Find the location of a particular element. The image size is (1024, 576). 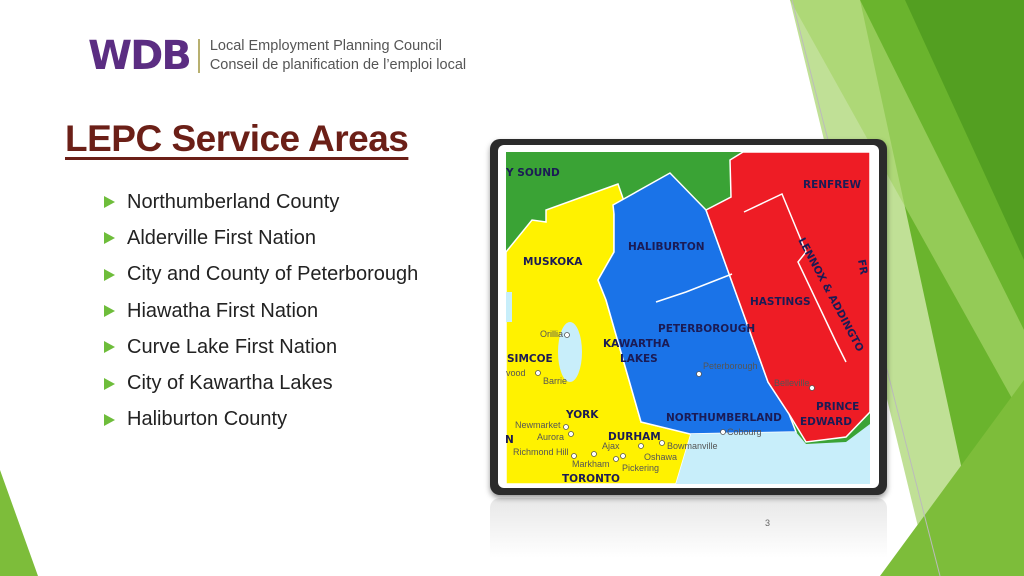

map-label: HASTINGS is located at coordinates (780, 302).